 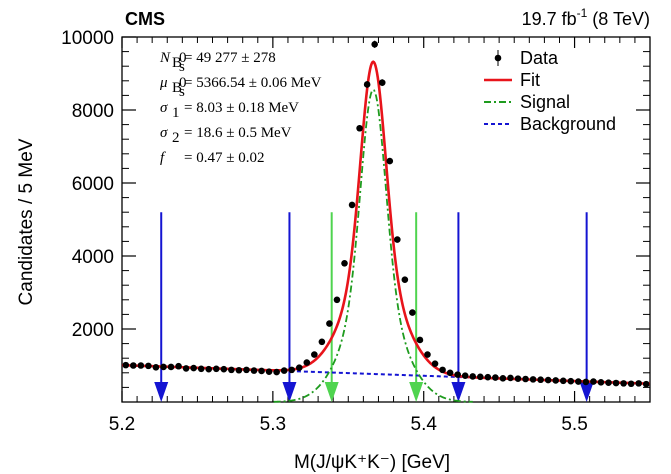 What do you see at coordinates (26, 221) in the screenshot?
I see `y-axis-title: Candidates / 5 MeV` at bounding box center [26, 221].